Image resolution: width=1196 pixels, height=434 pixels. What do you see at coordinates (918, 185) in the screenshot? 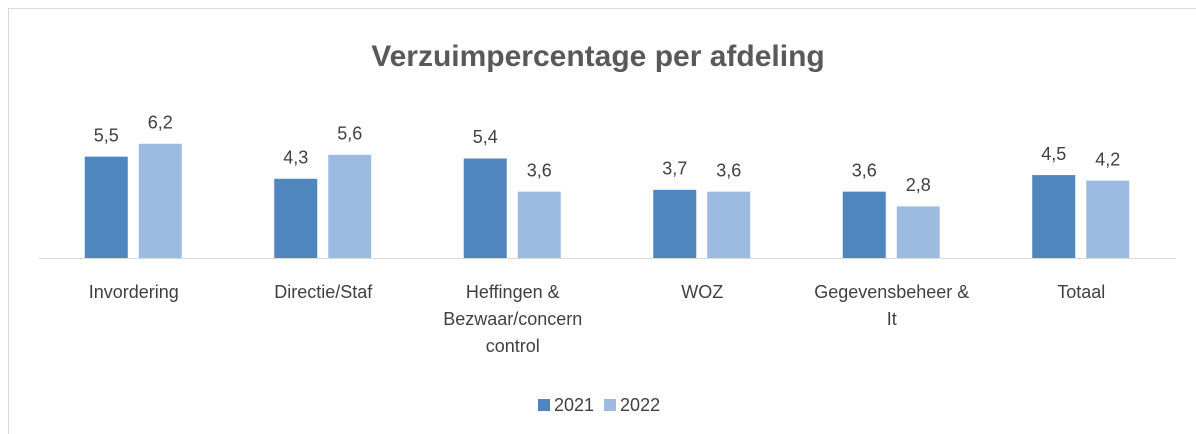
I see `data-label: 2,8` at bounding box center [918, 185].